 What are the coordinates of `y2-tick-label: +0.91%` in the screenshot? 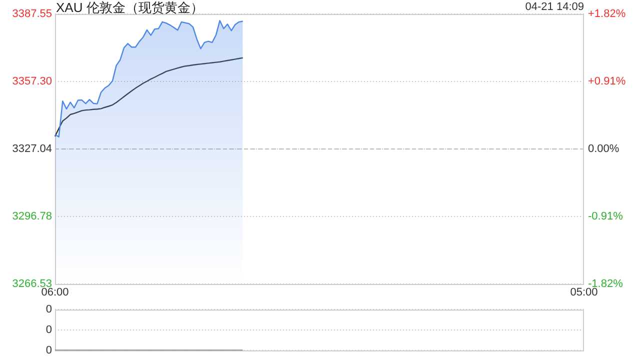 It's located at (607, 82).